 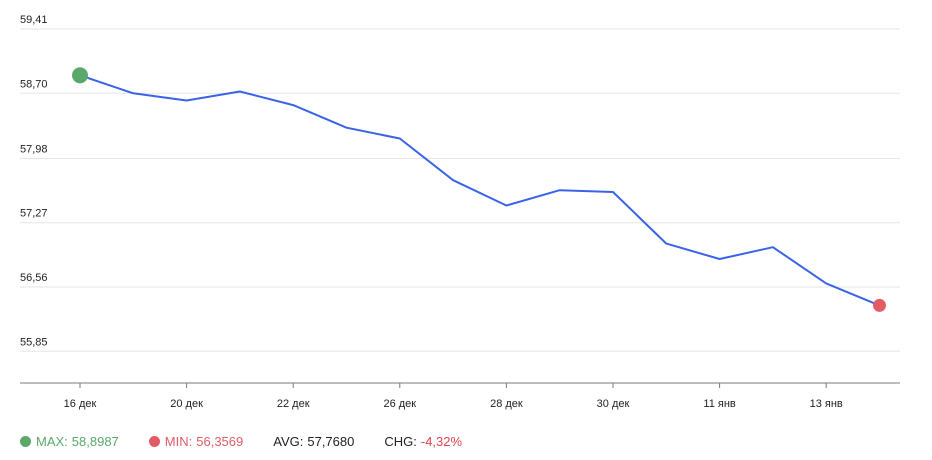 I want to click on x-tick-label: 30 дек, so click(x=613, y=404).